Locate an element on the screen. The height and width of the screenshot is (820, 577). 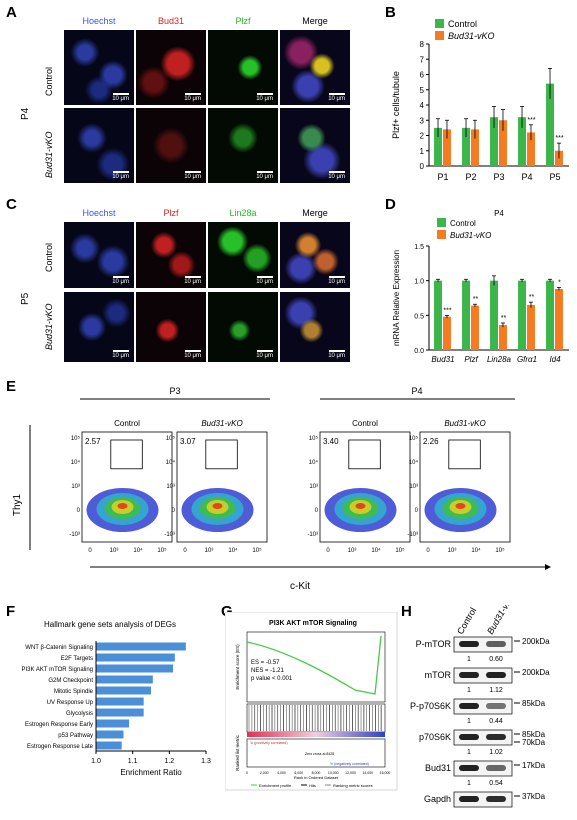
category-label: Id4 is located at coordinates (555, 359).